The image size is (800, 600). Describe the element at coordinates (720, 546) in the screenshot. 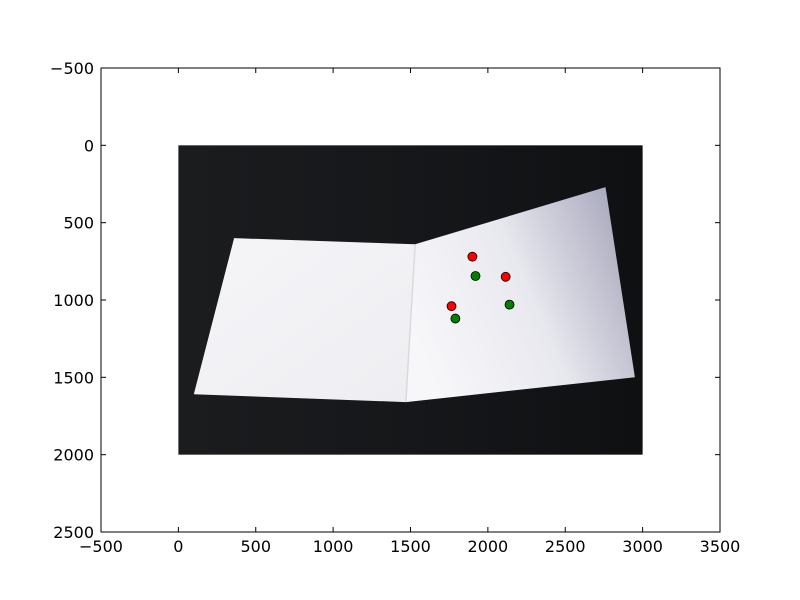

I see `x-tick-label: 3500` at that location.